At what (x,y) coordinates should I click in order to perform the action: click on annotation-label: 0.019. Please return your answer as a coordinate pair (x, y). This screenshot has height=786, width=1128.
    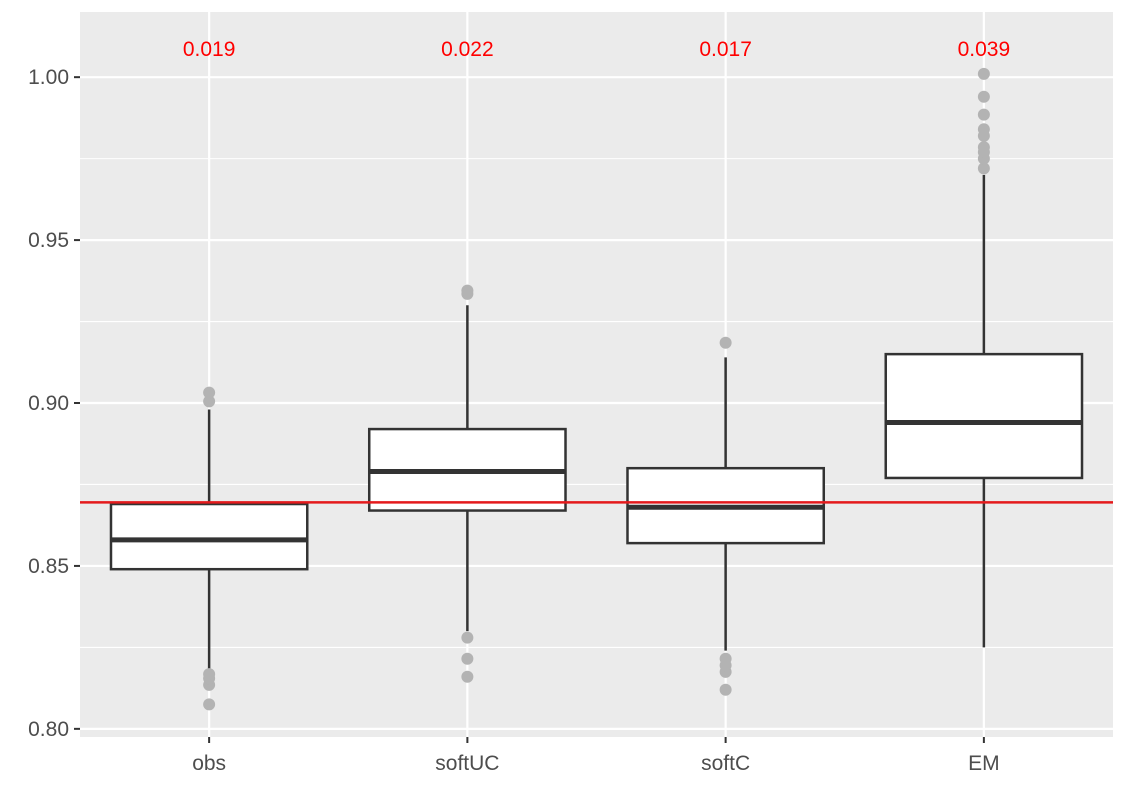
    Looking at the image, I should click on (209, 49).